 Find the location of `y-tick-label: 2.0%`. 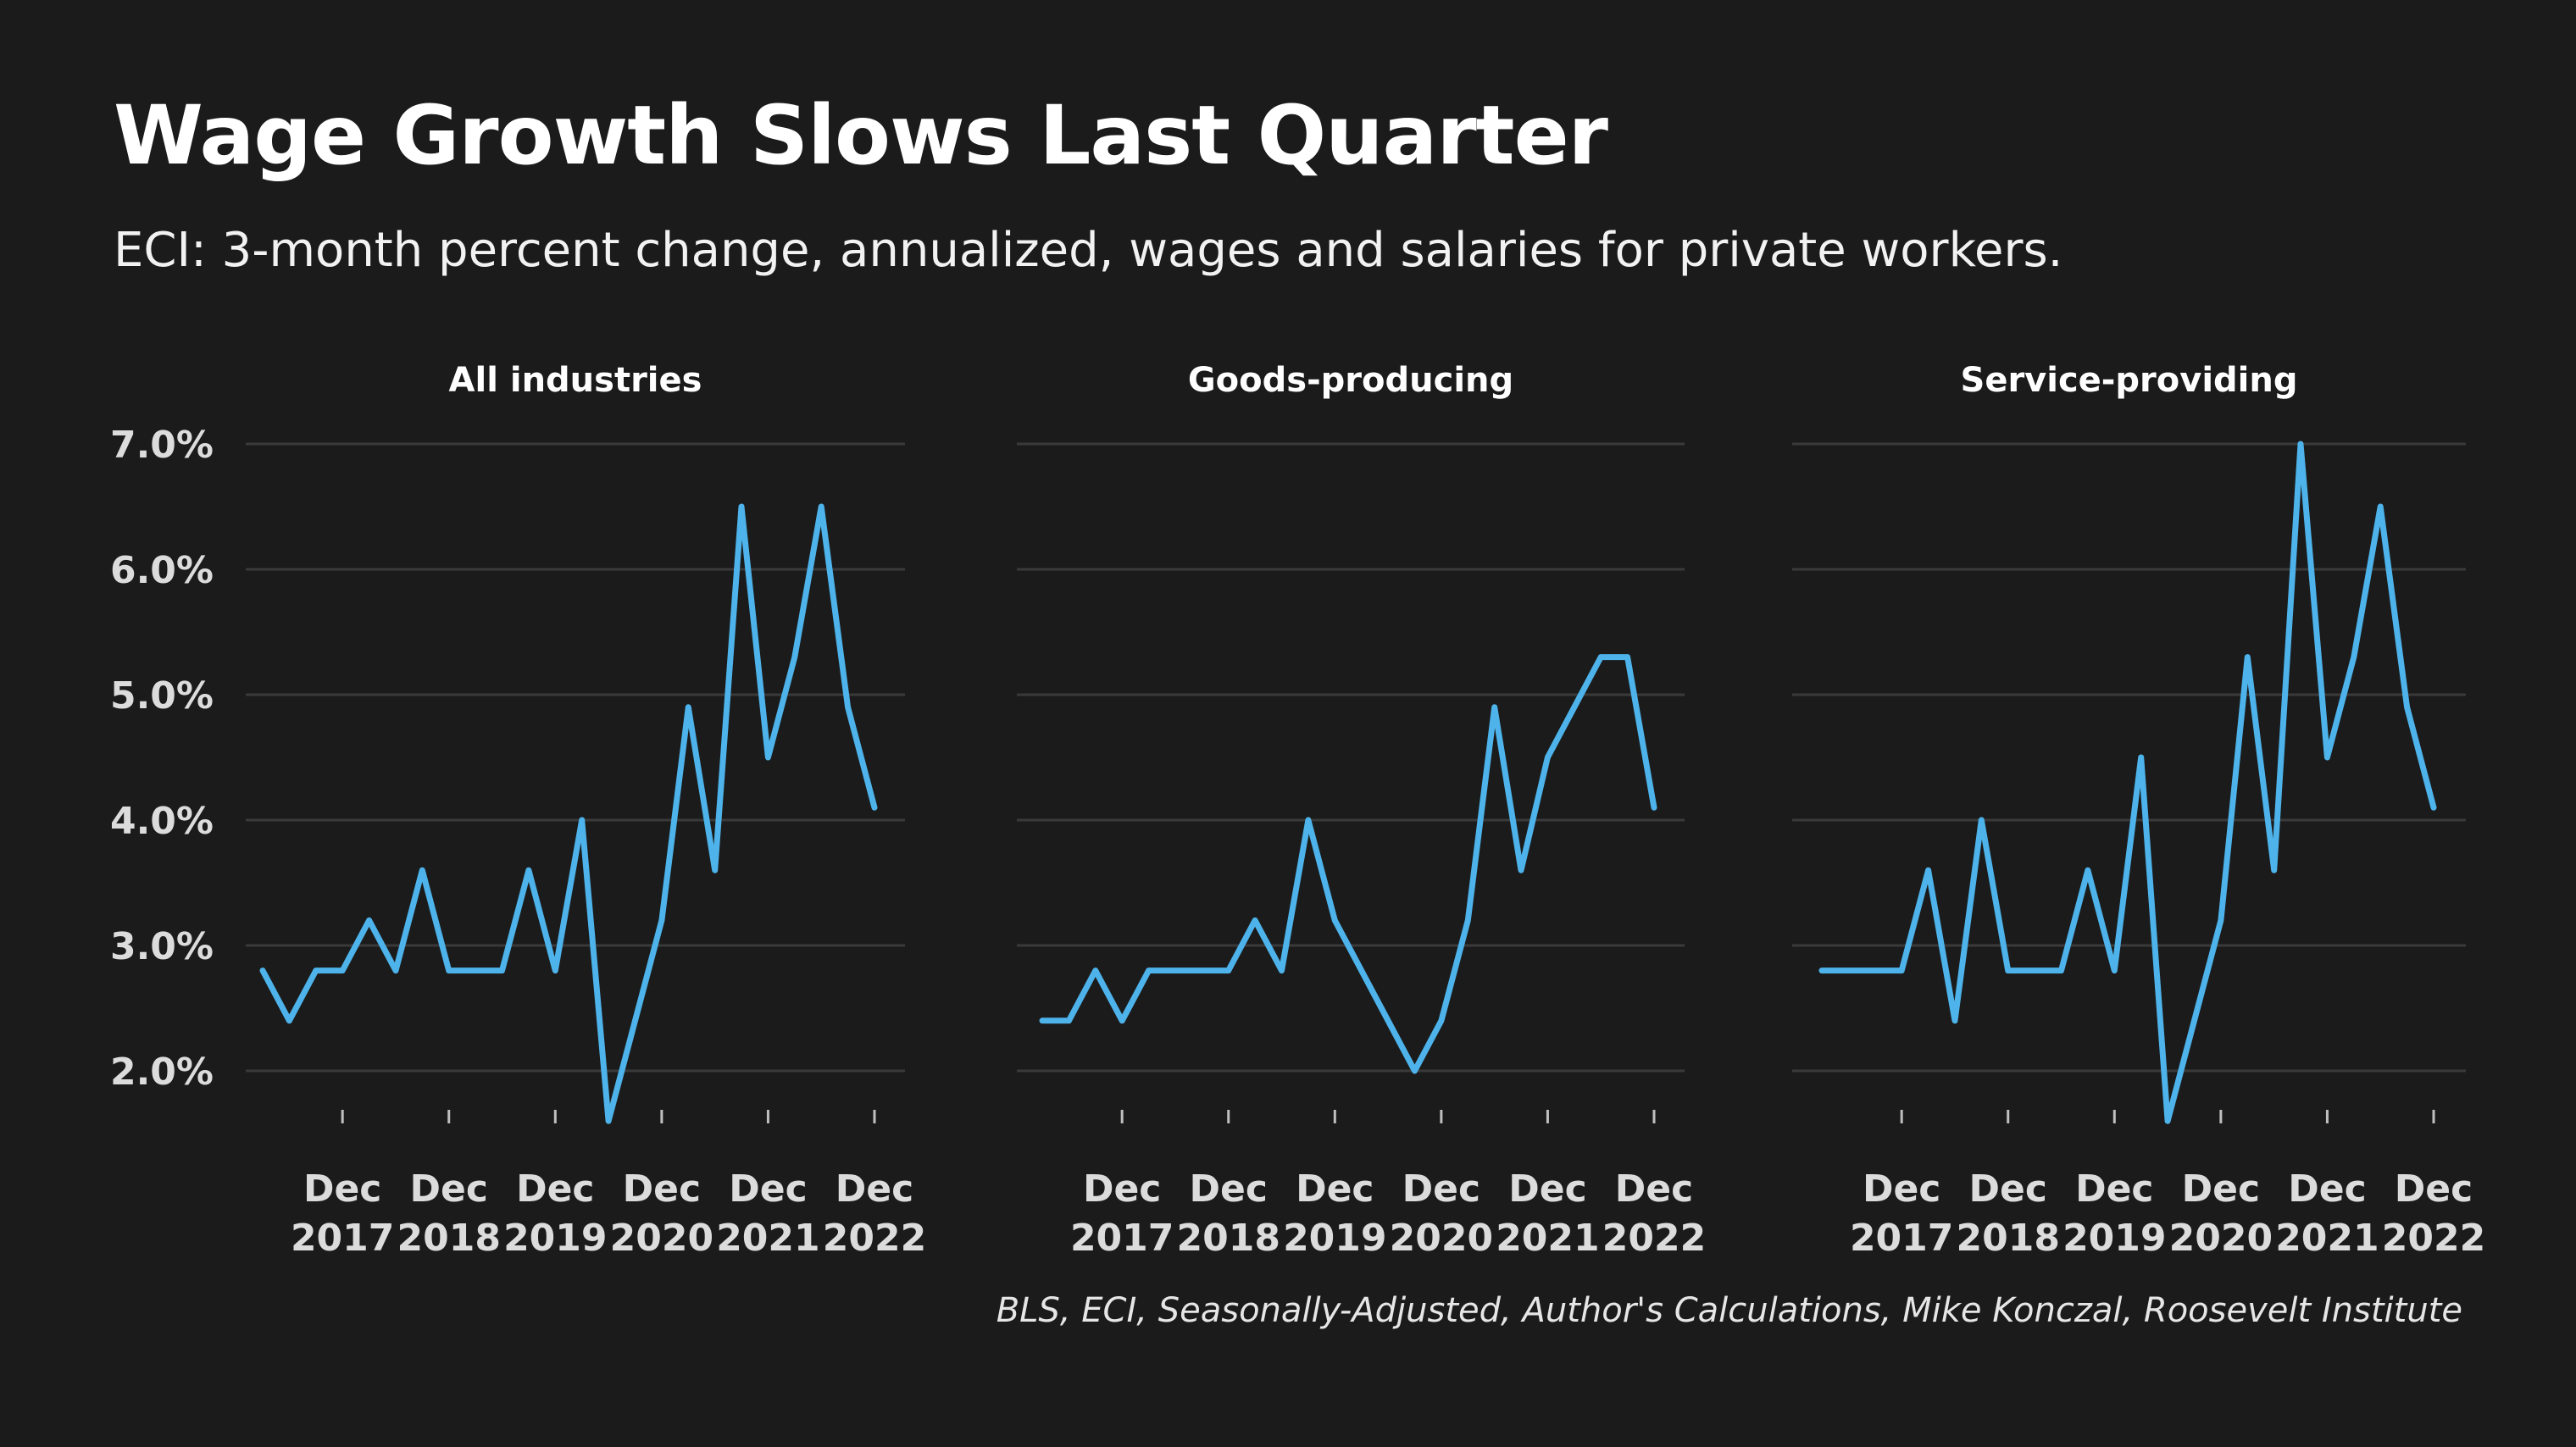

y-tick-label: 2.0% is located at coordinates (162, 1072).